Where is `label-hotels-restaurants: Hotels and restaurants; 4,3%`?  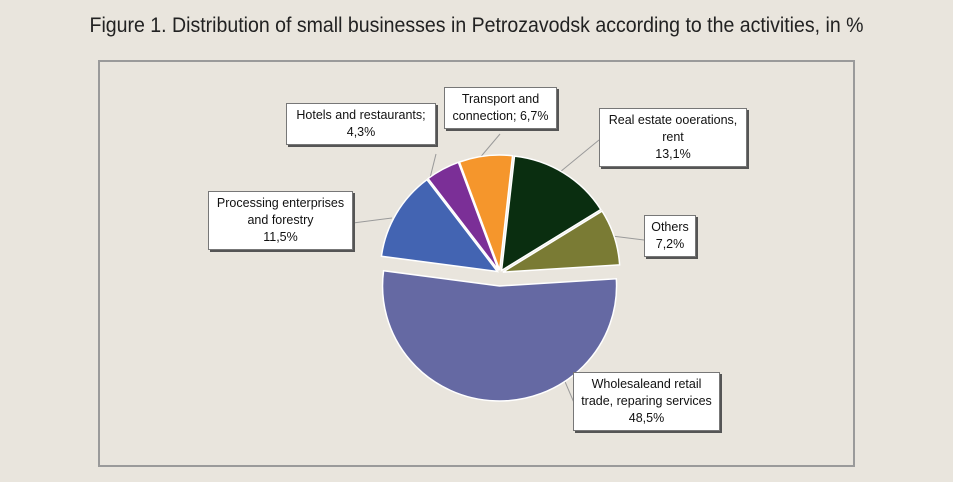 label-hotels-restaurants: Hotels and restaurants; 4,3% is located at coordinates (361, 124).